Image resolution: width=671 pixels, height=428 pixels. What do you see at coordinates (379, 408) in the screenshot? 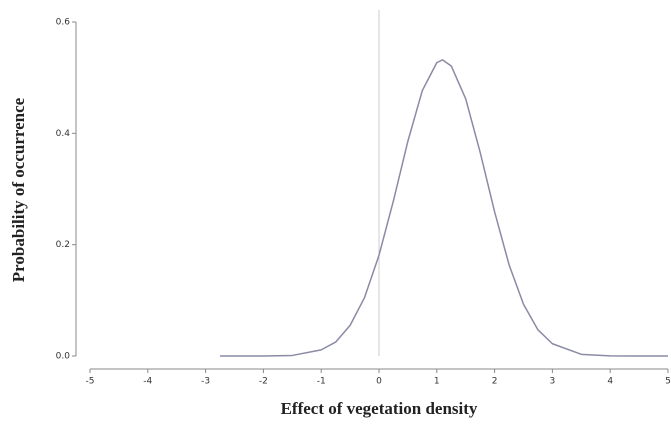
I see `x-axis-label: Effect of vegetation density` at bounding box center [379, 408].